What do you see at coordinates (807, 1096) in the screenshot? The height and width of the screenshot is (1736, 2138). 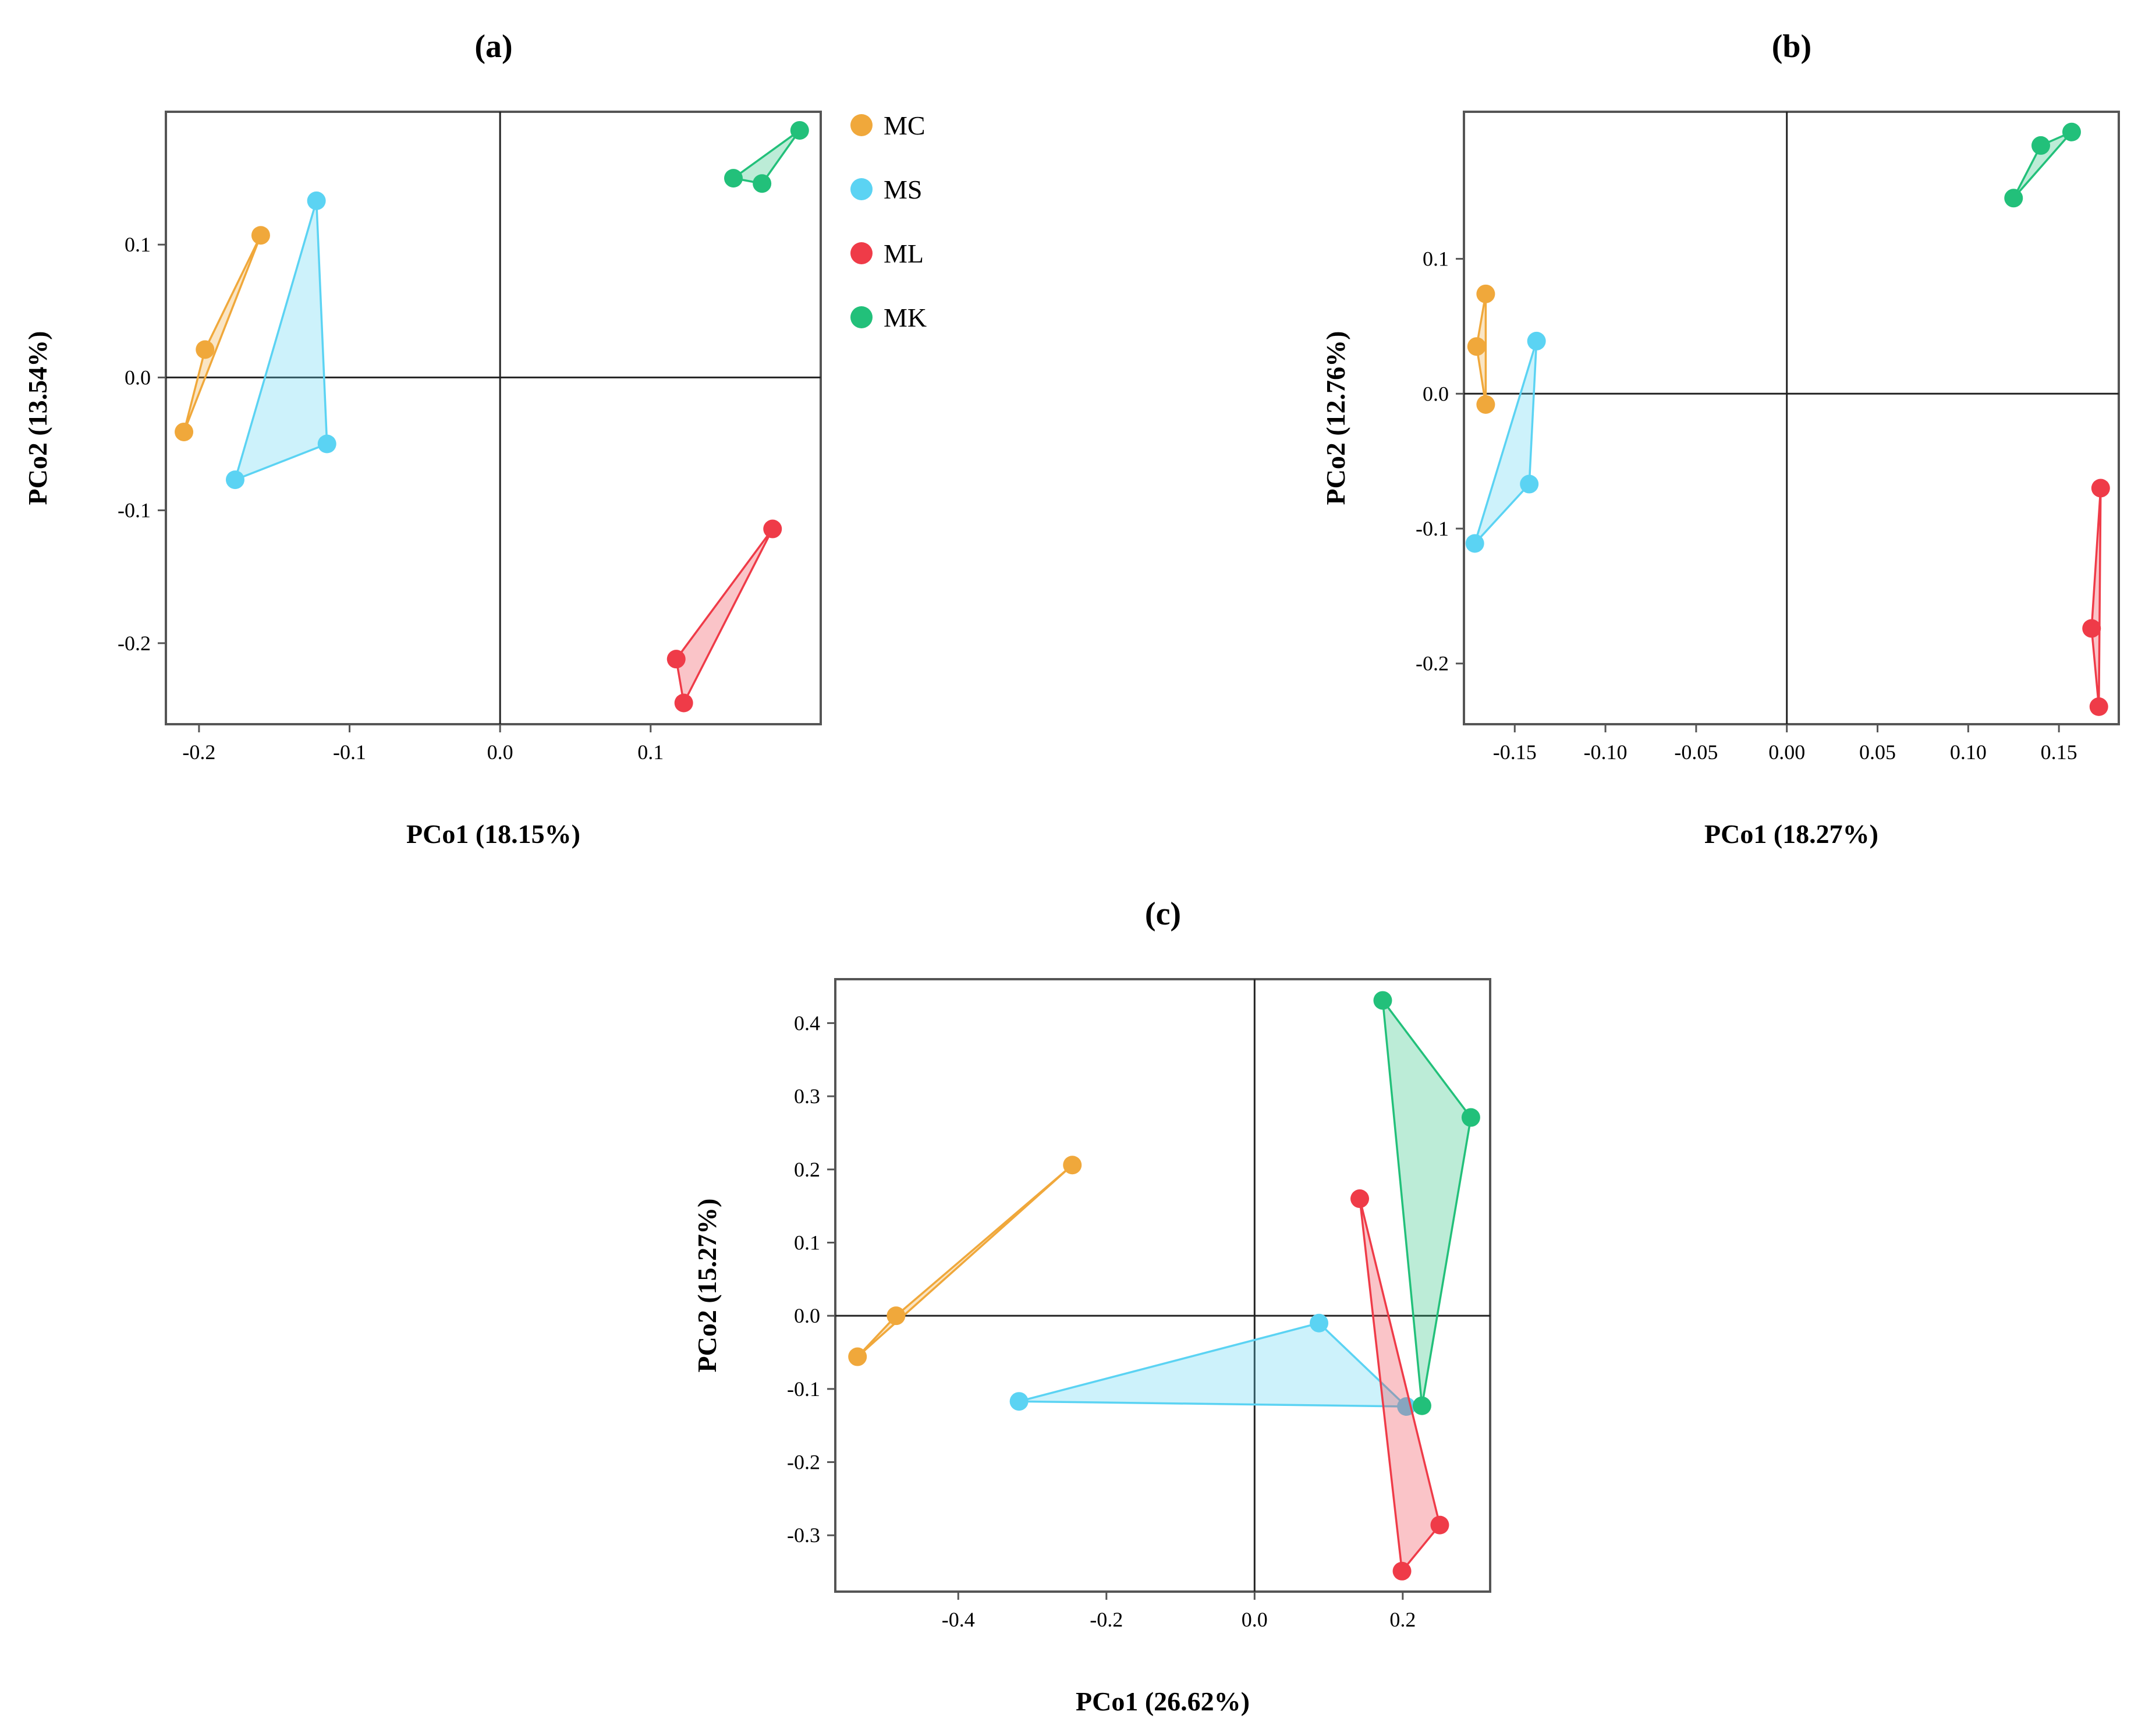 I see `y-tick-label: 0.3` at bounding box center [807, 1096].